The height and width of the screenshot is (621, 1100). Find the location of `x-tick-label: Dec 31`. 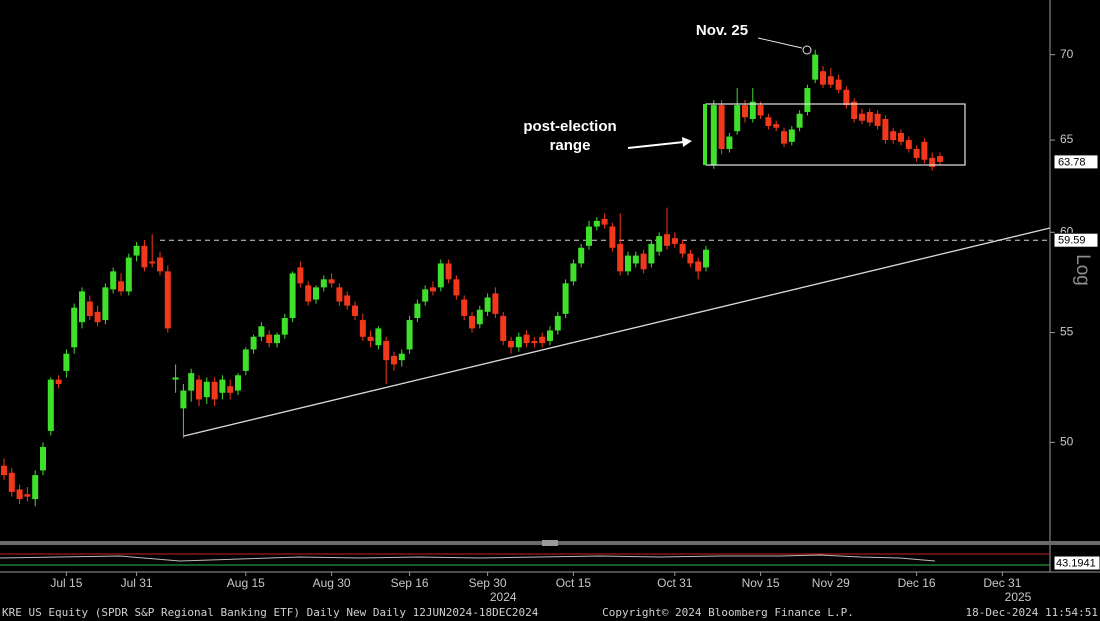

x-tick-label: Dec 31 is located at coordinates (1002, 583).